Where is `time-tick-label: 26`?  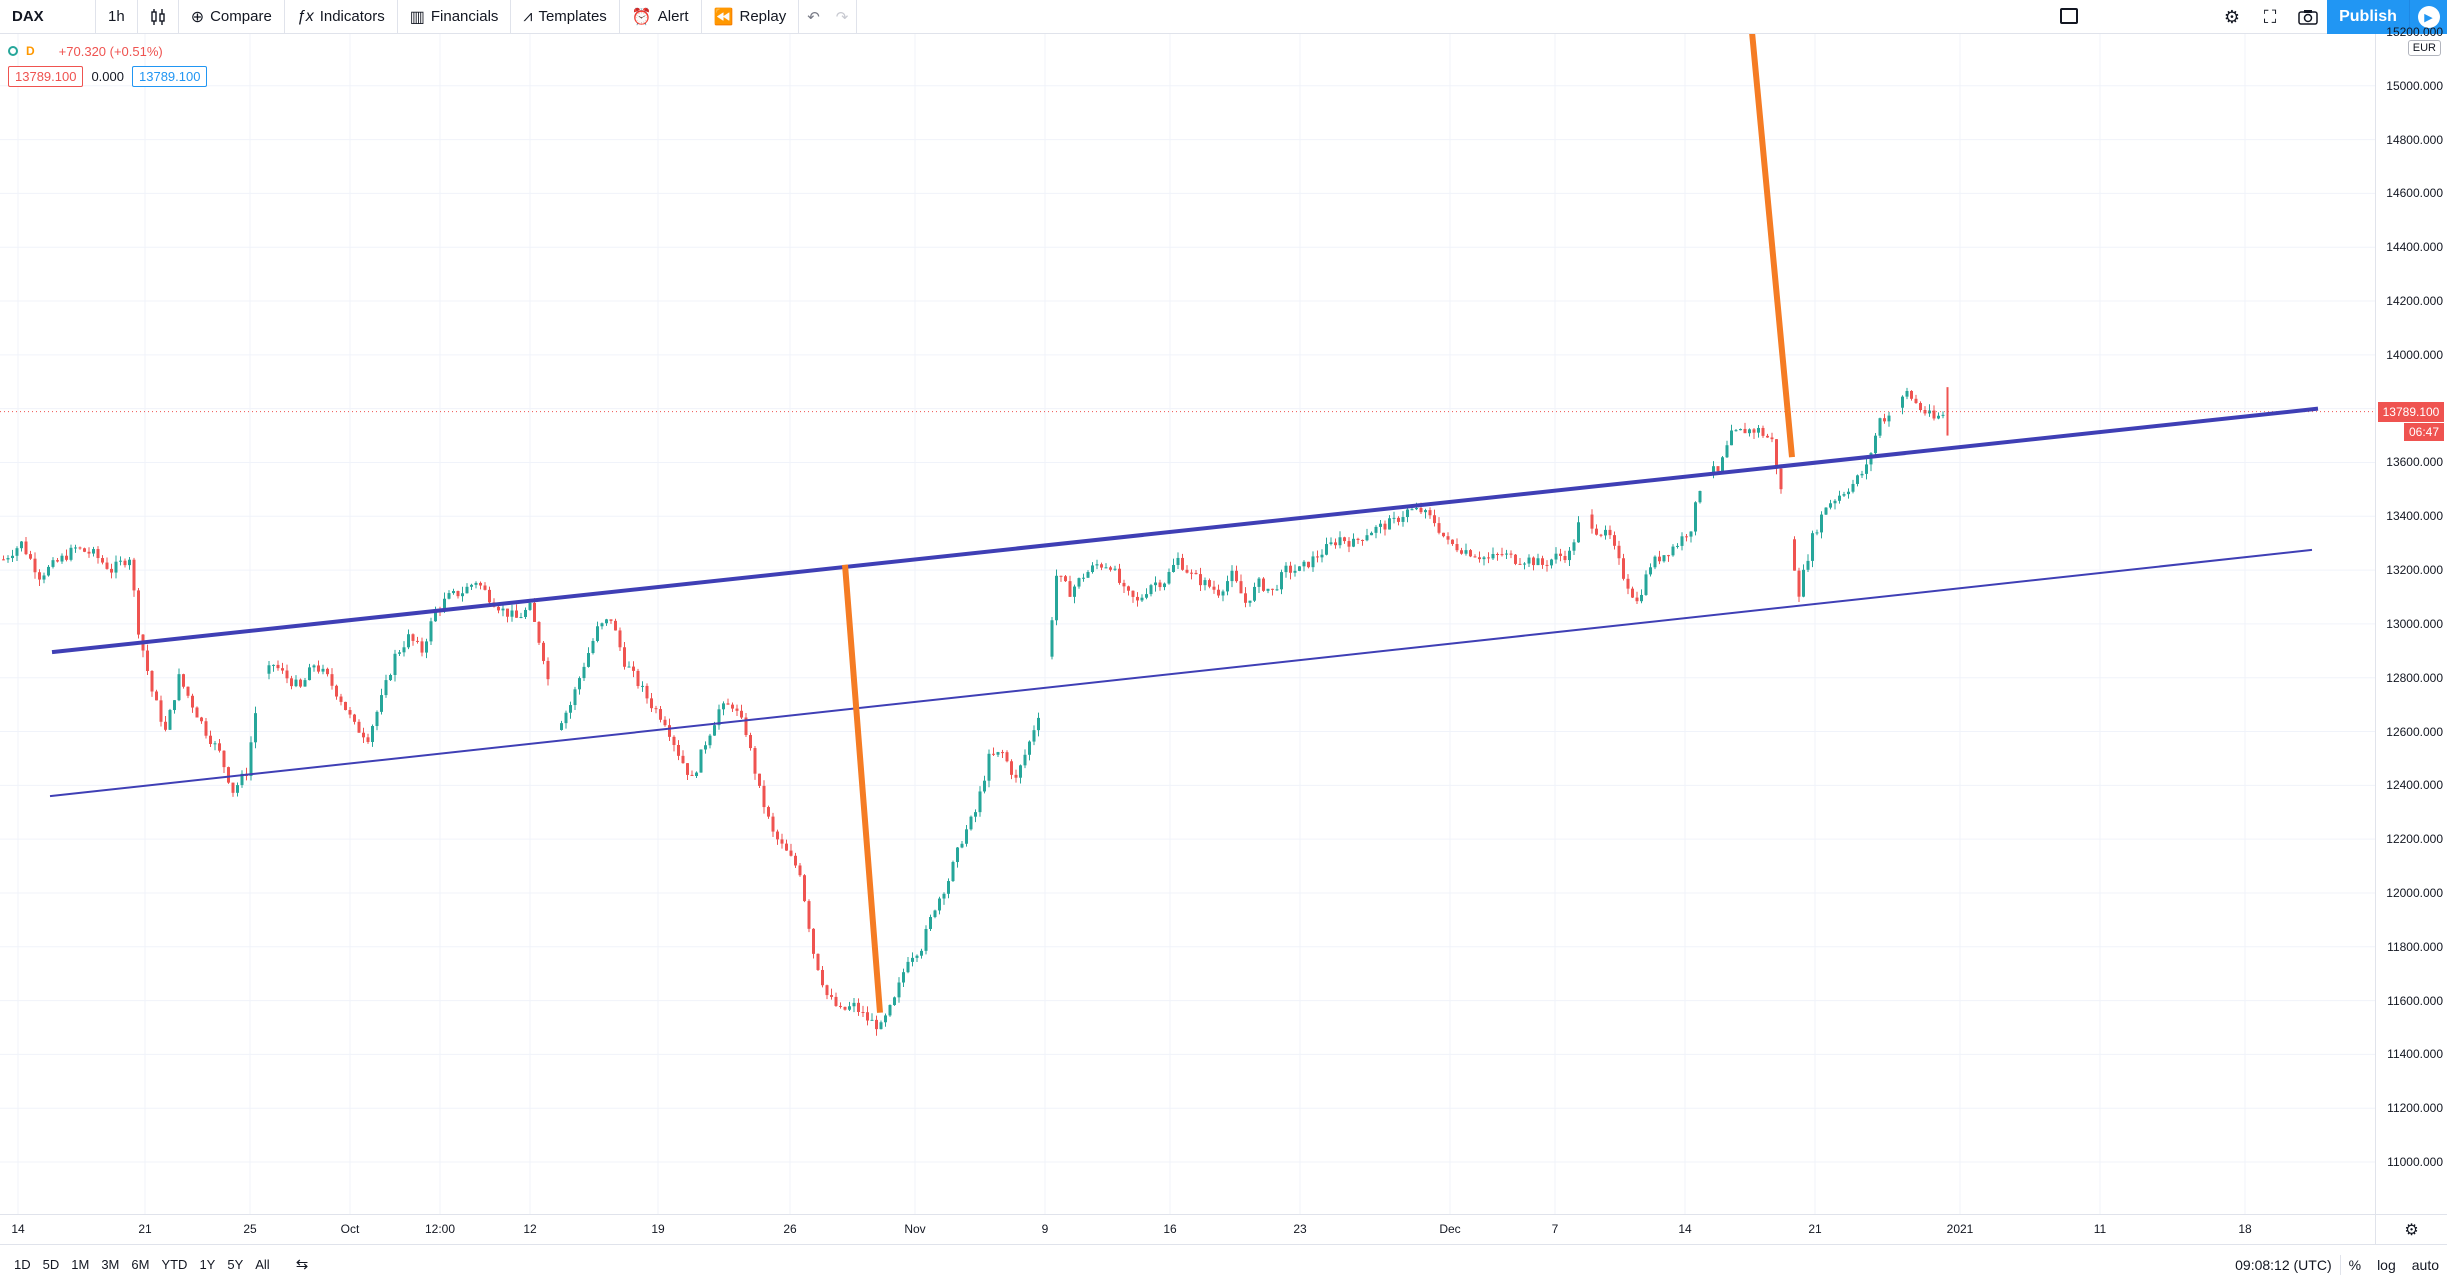 time-tick-label: 26 is located at coordinates (790, 1229).